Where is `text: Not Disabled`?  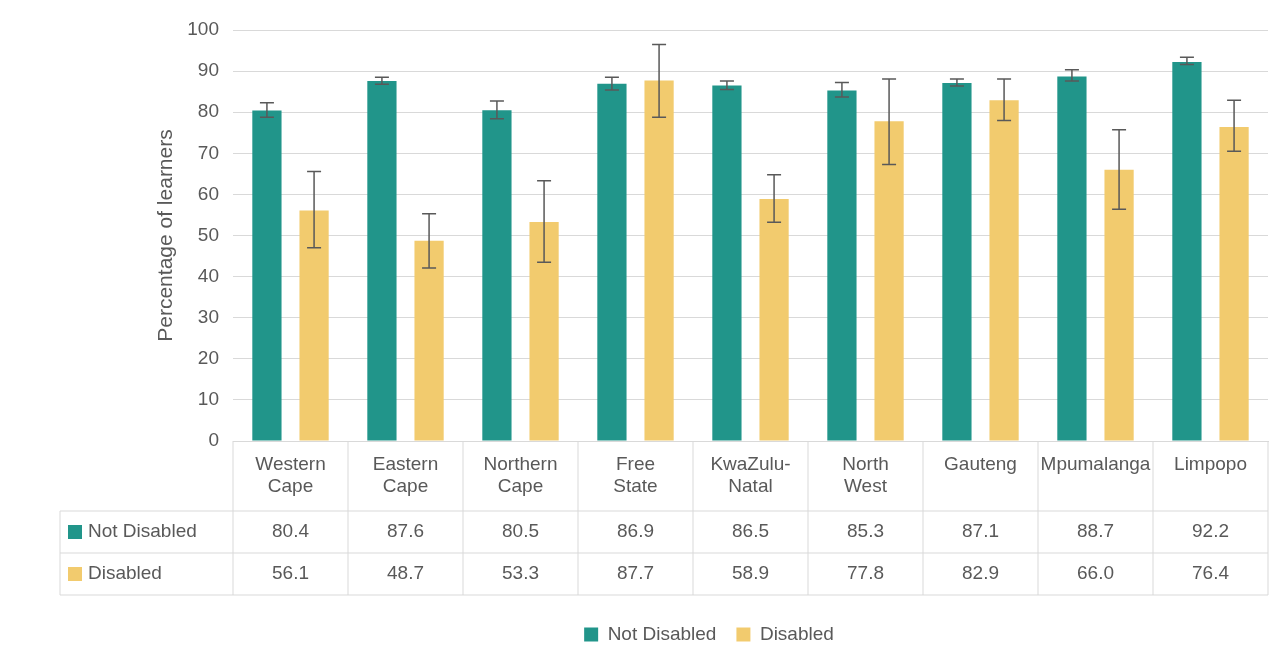
text: Not Disabled is located at coordinates (662, 633).